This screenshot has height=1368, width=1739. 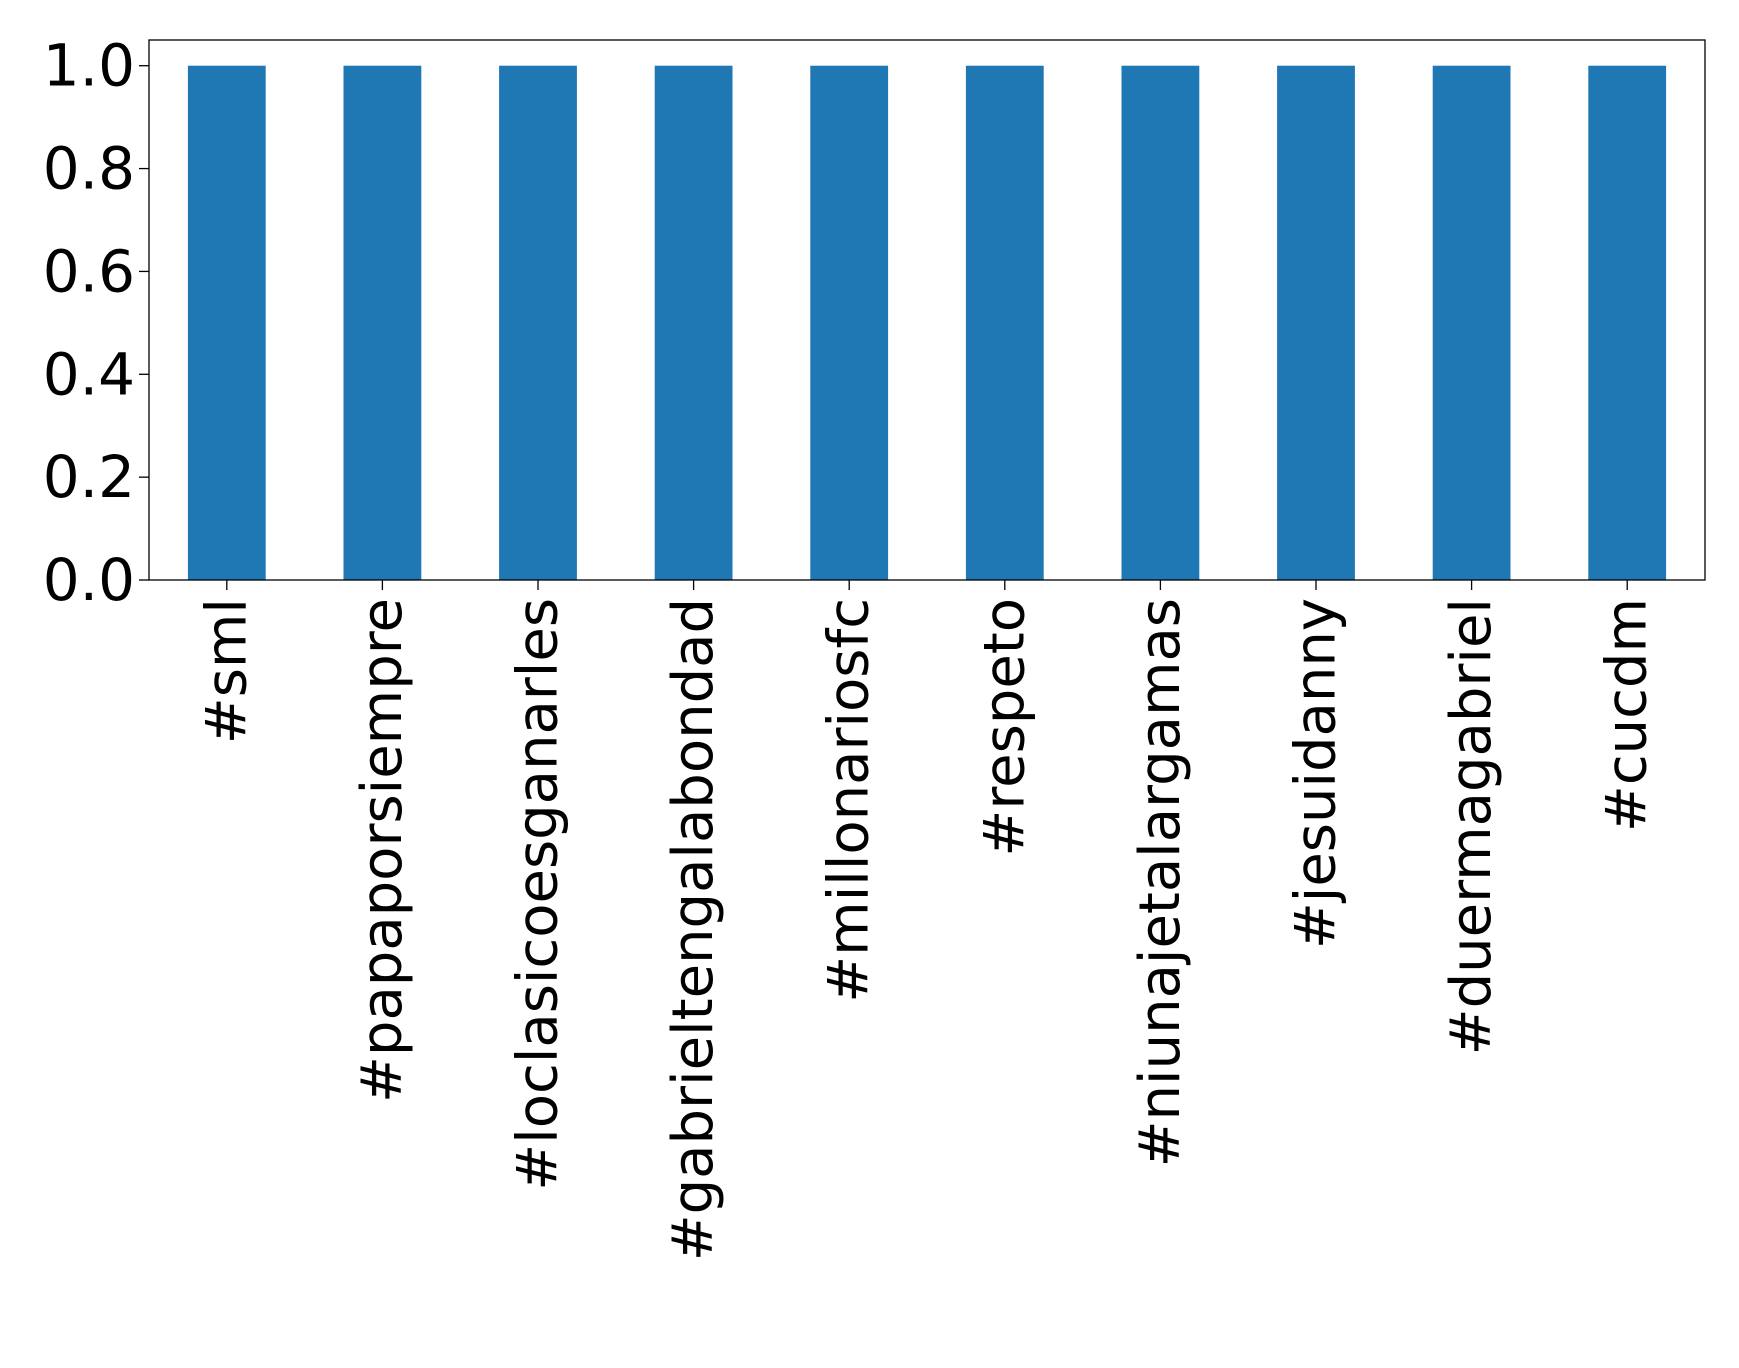 What do you see at coordinates (849, 800) in the screenshot?
I see `x-tick-label: #millonariosfc` at bounding box center [849, 800].